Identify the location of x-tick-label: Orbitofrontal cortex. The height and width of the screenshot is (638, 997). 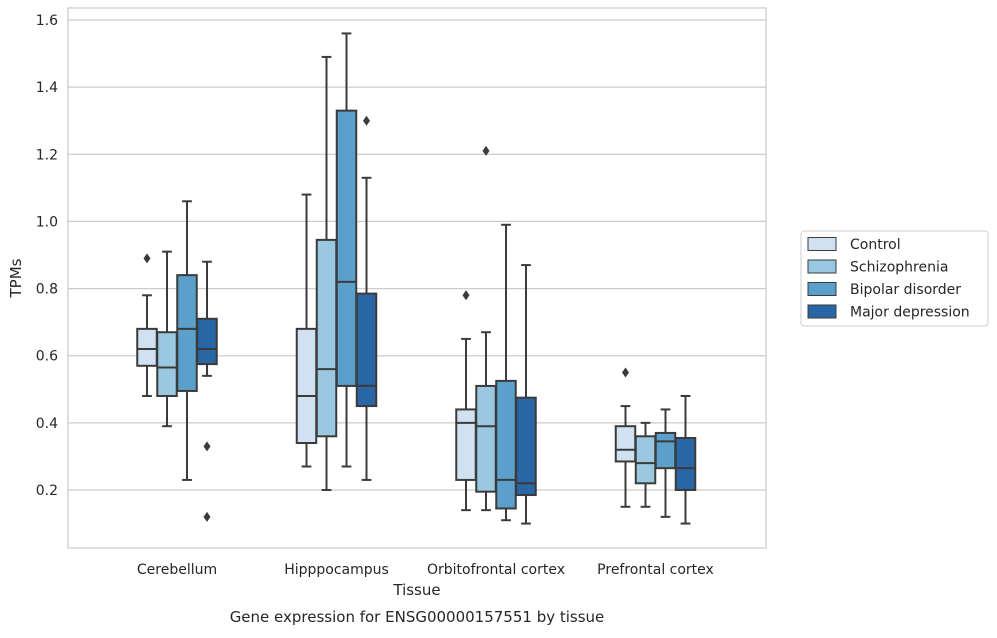
(496, 570).